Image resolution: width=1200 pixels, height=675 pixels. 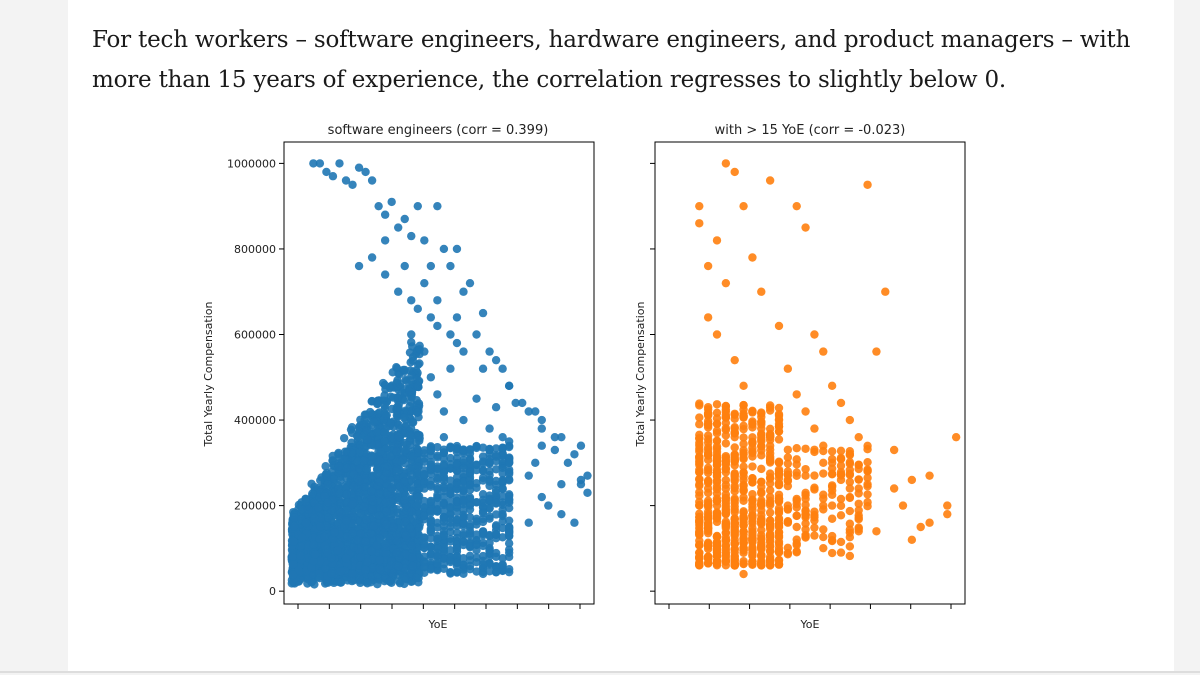 What do you see at coordinates (828, 369) in the screenshot?
I see `data-points` at bounding box center [828, 369].